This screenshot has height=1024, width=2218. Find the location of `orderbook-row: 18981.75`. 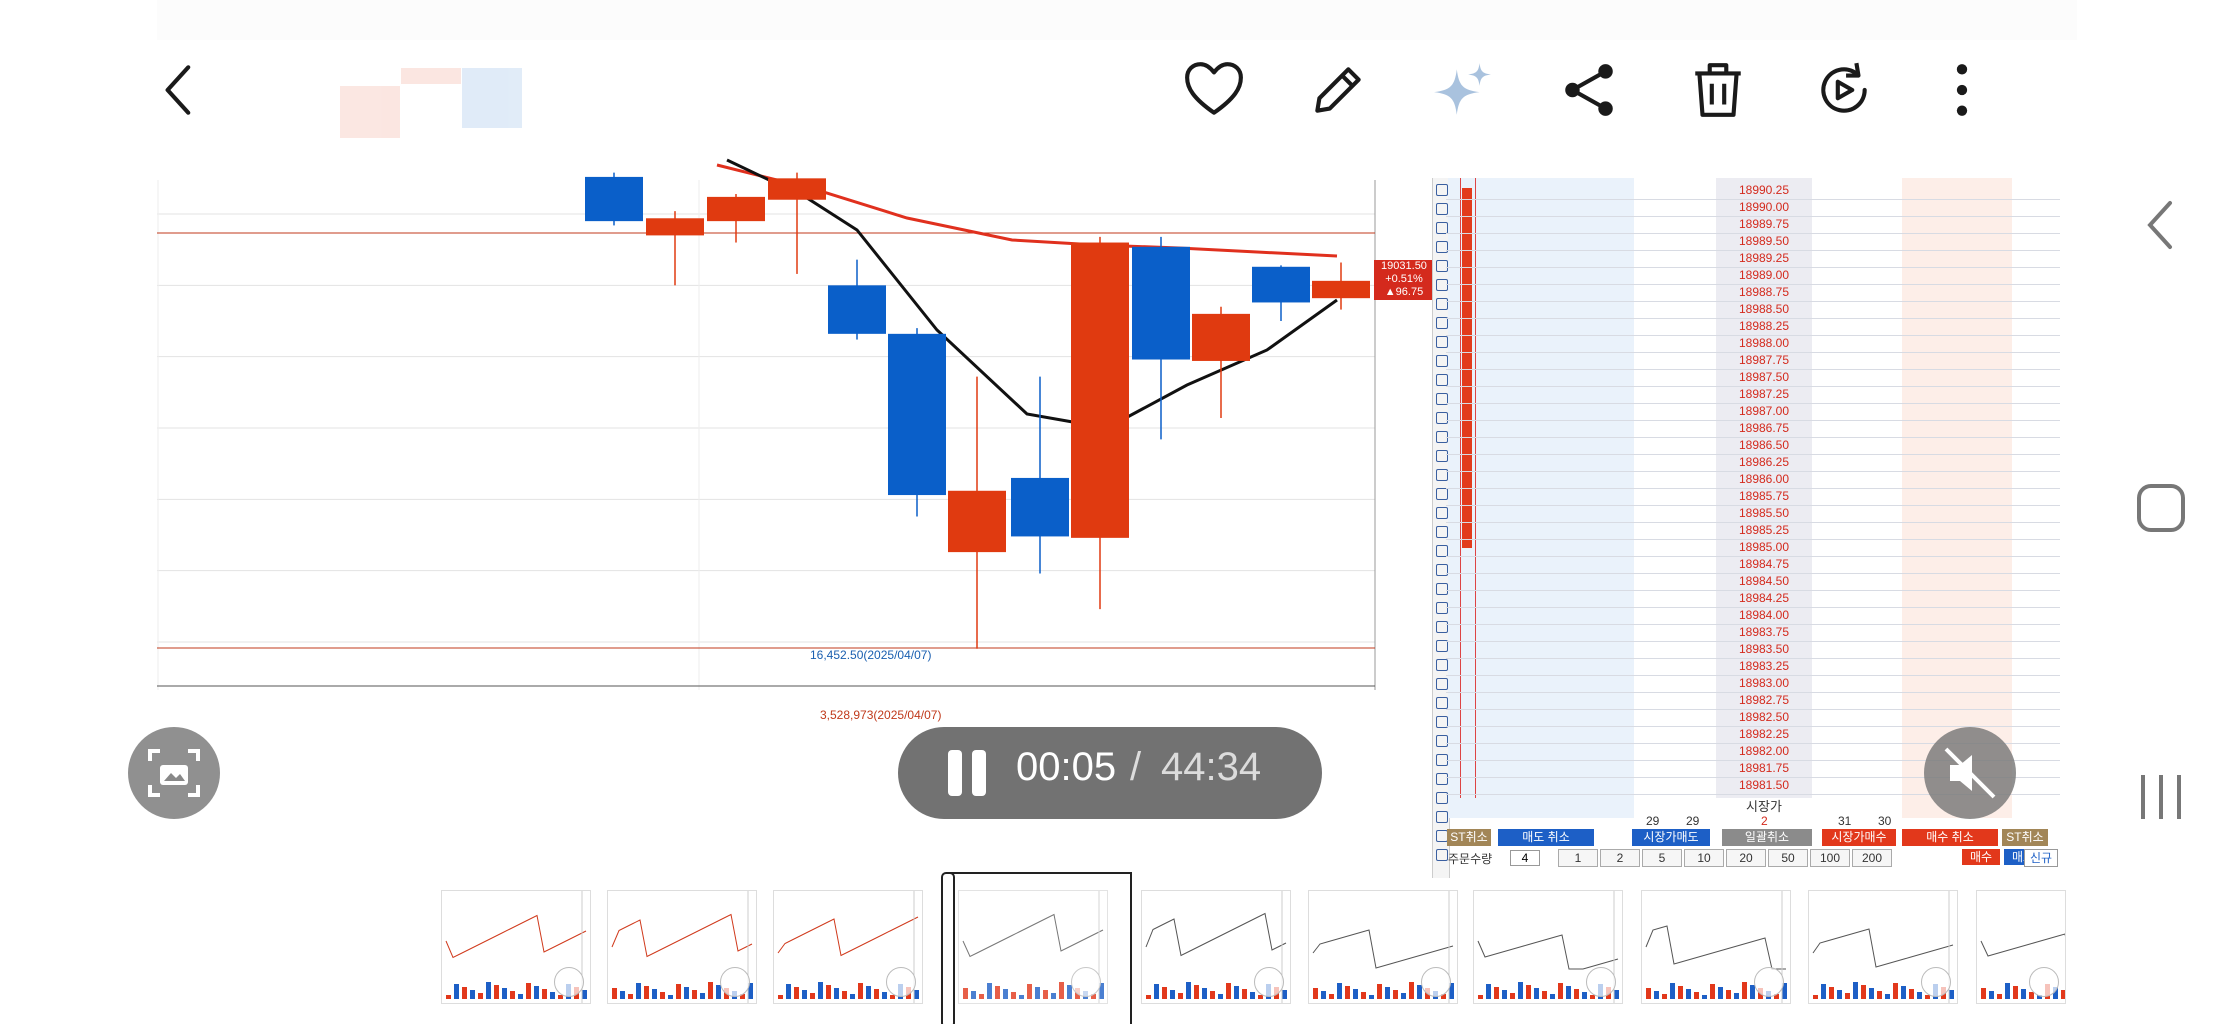

orderbook-row: 18981.75 is located at coordinates (1753, 769).